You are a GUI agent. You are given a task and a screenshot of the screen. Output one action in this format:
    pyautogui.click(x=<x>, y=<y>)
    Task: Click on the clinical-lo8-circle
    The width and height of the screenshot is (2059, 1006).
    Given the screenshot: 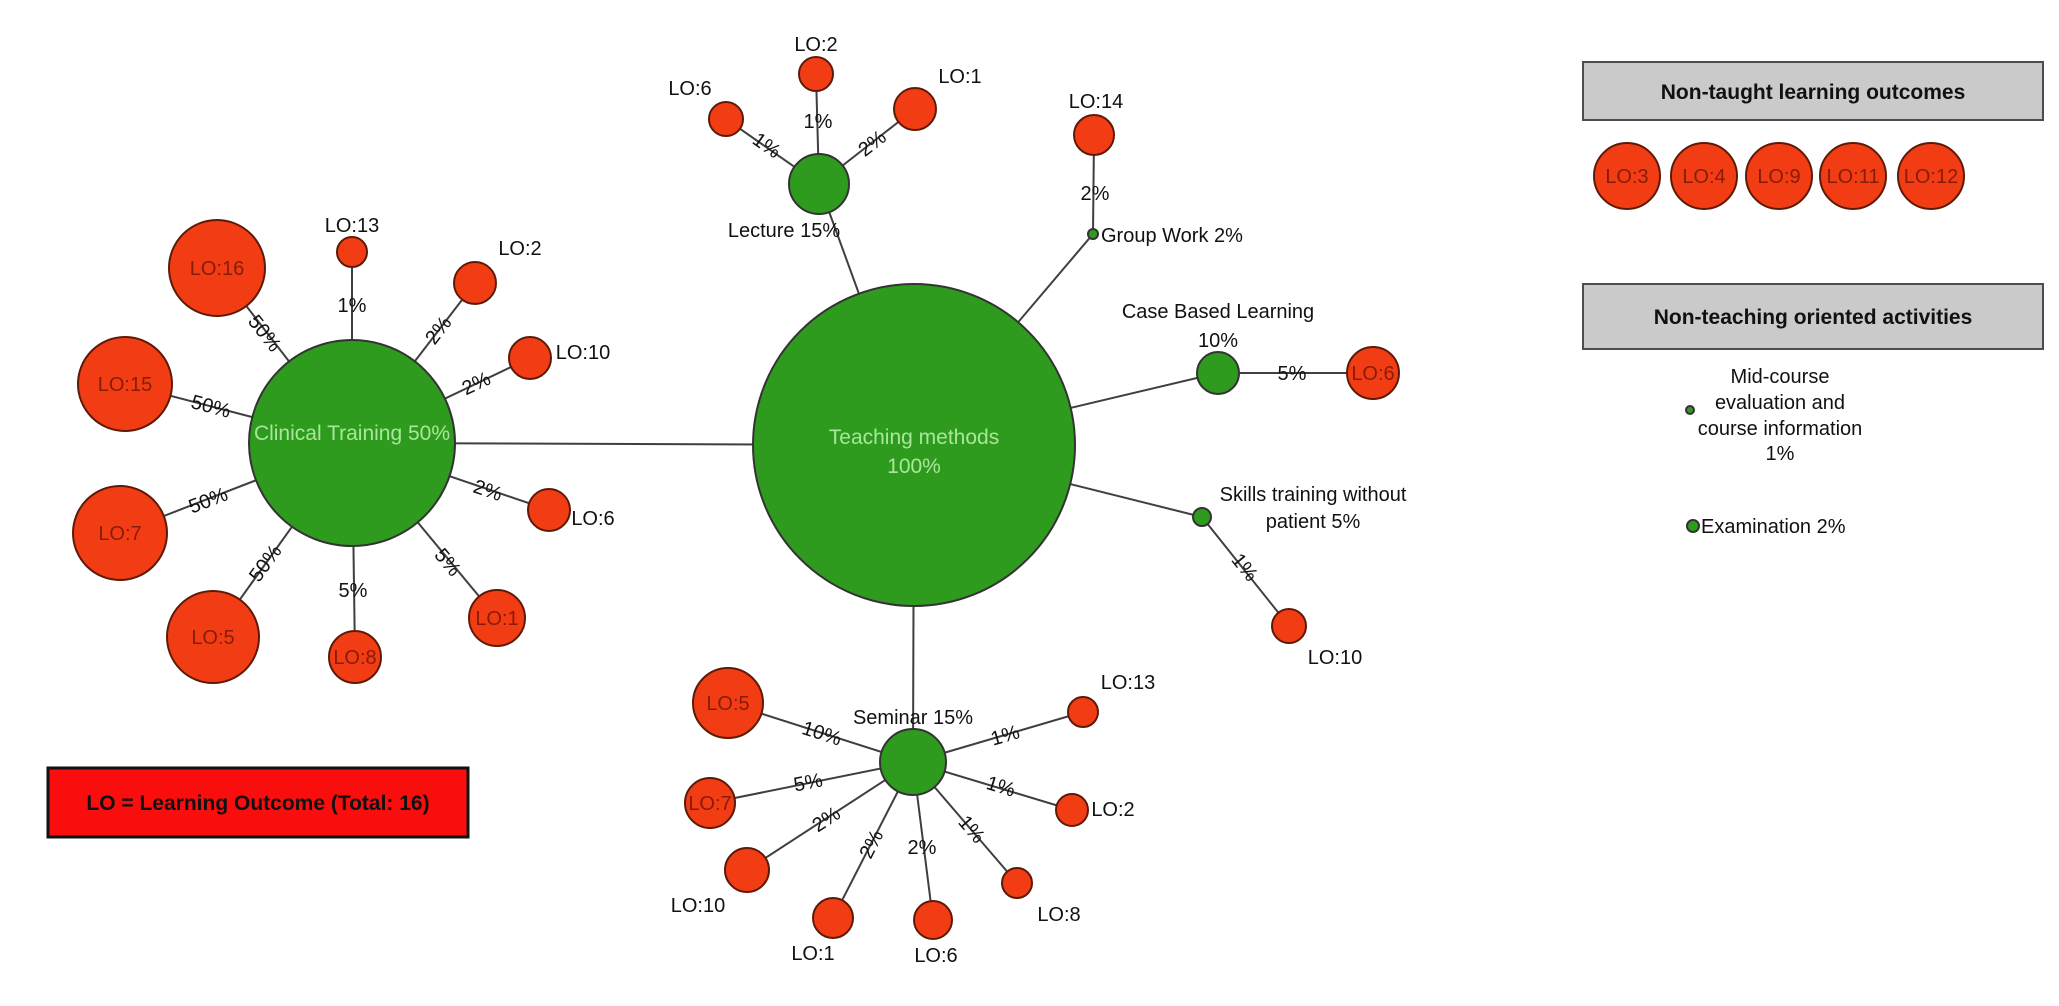 What is the action you would take?
    pyautogui.click(x=355, y=657)
    